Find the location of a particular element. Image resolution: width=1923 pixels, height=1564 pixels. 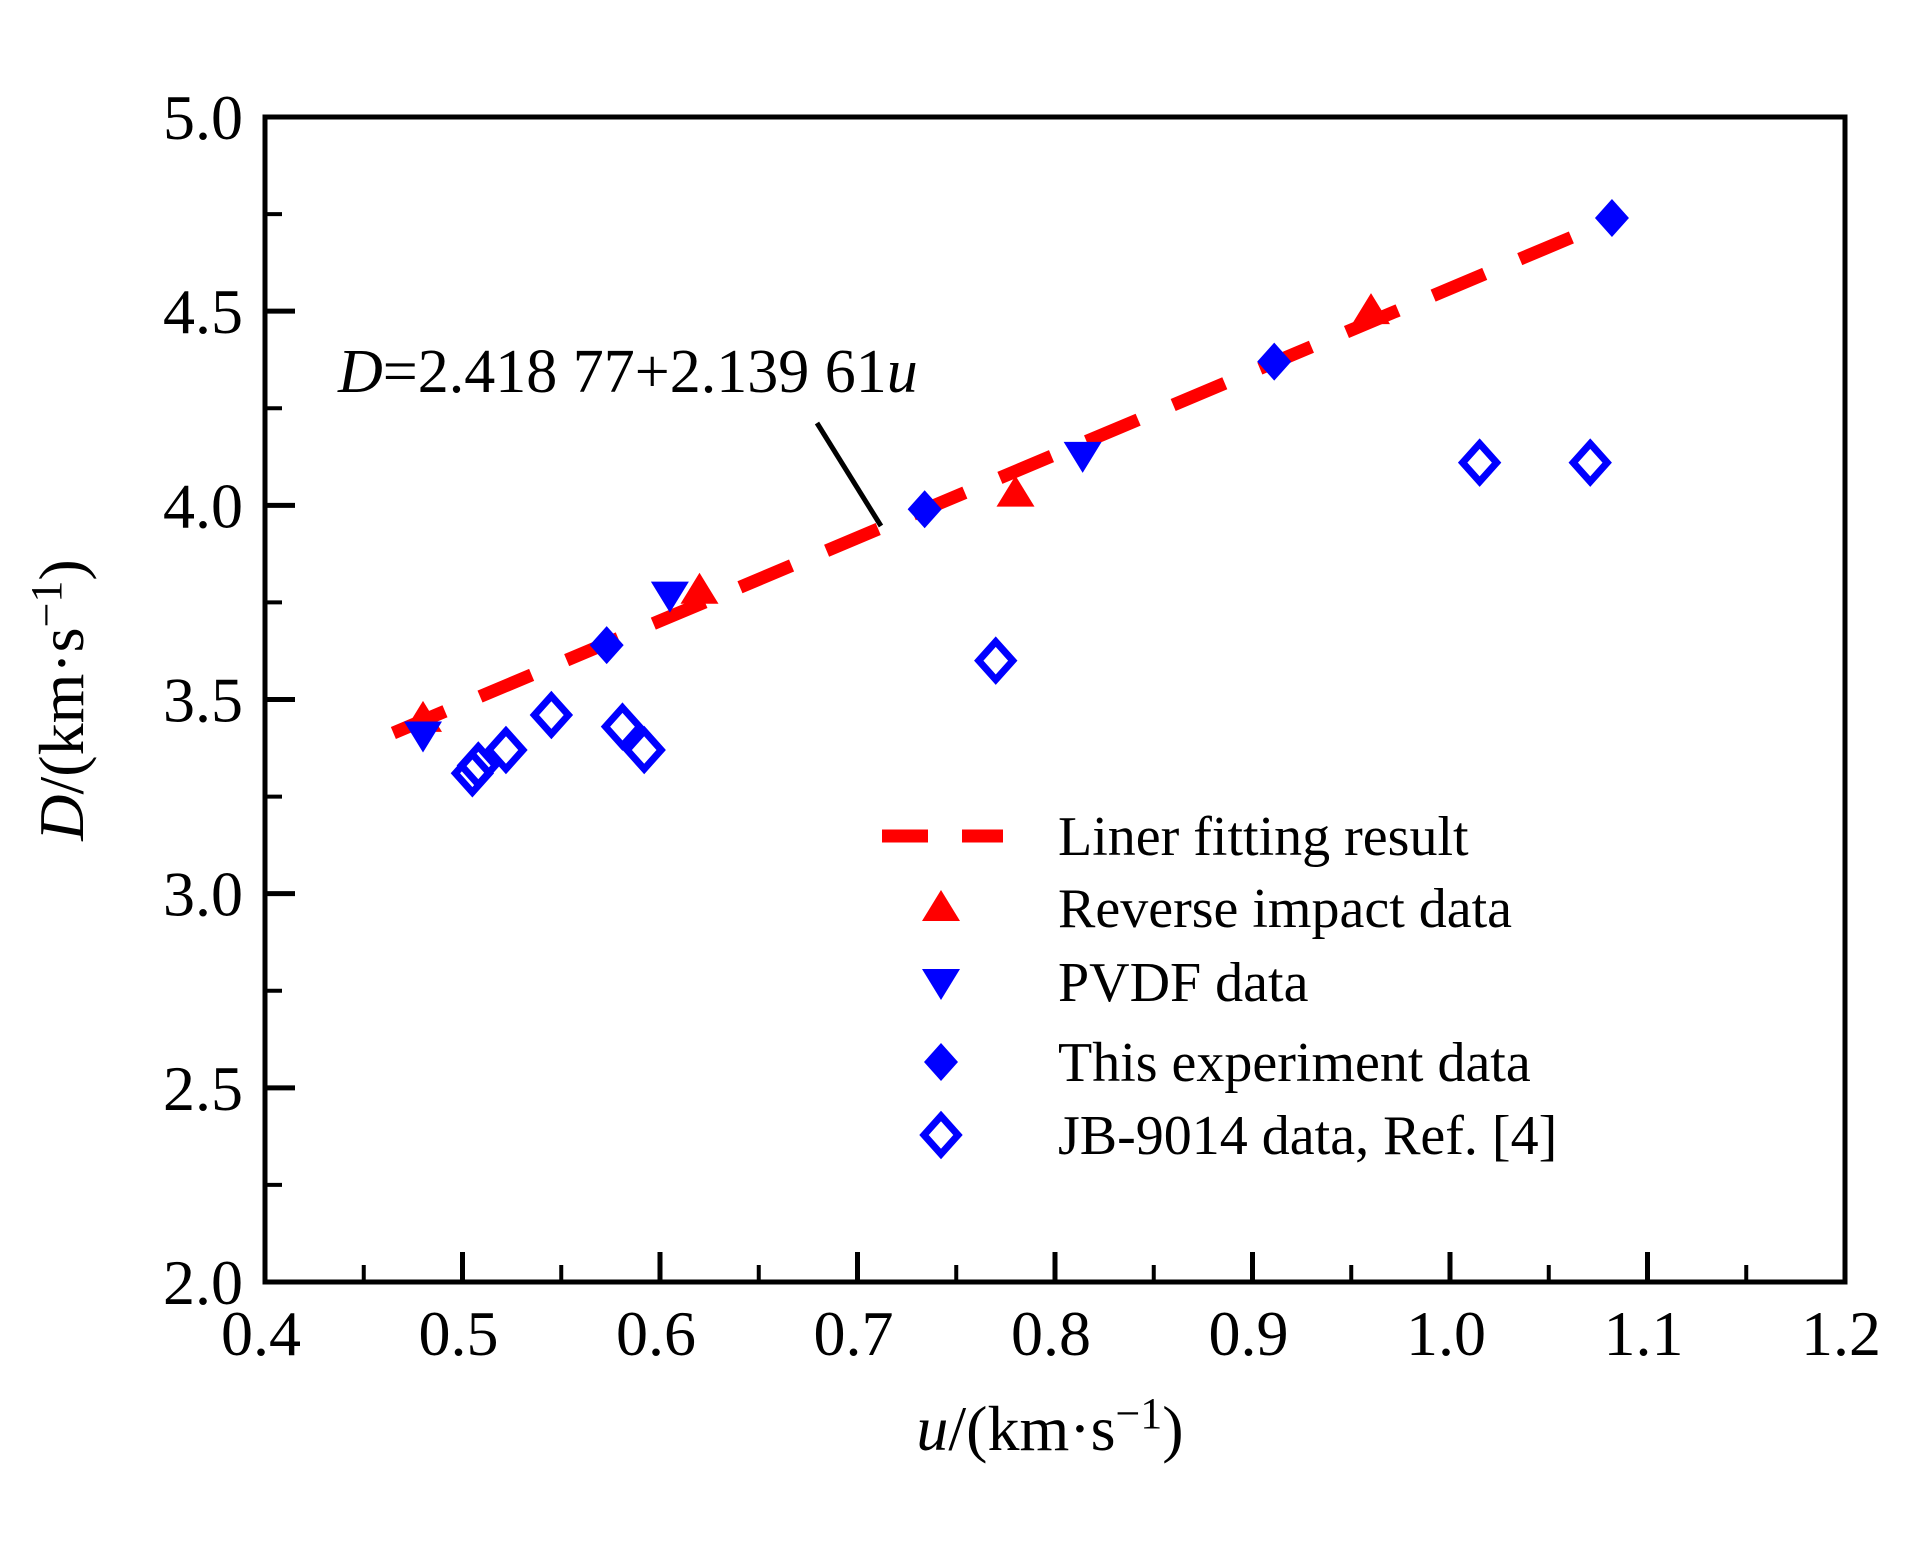

y-tick-label: 2.5 is located at coordinates (203, 1088).